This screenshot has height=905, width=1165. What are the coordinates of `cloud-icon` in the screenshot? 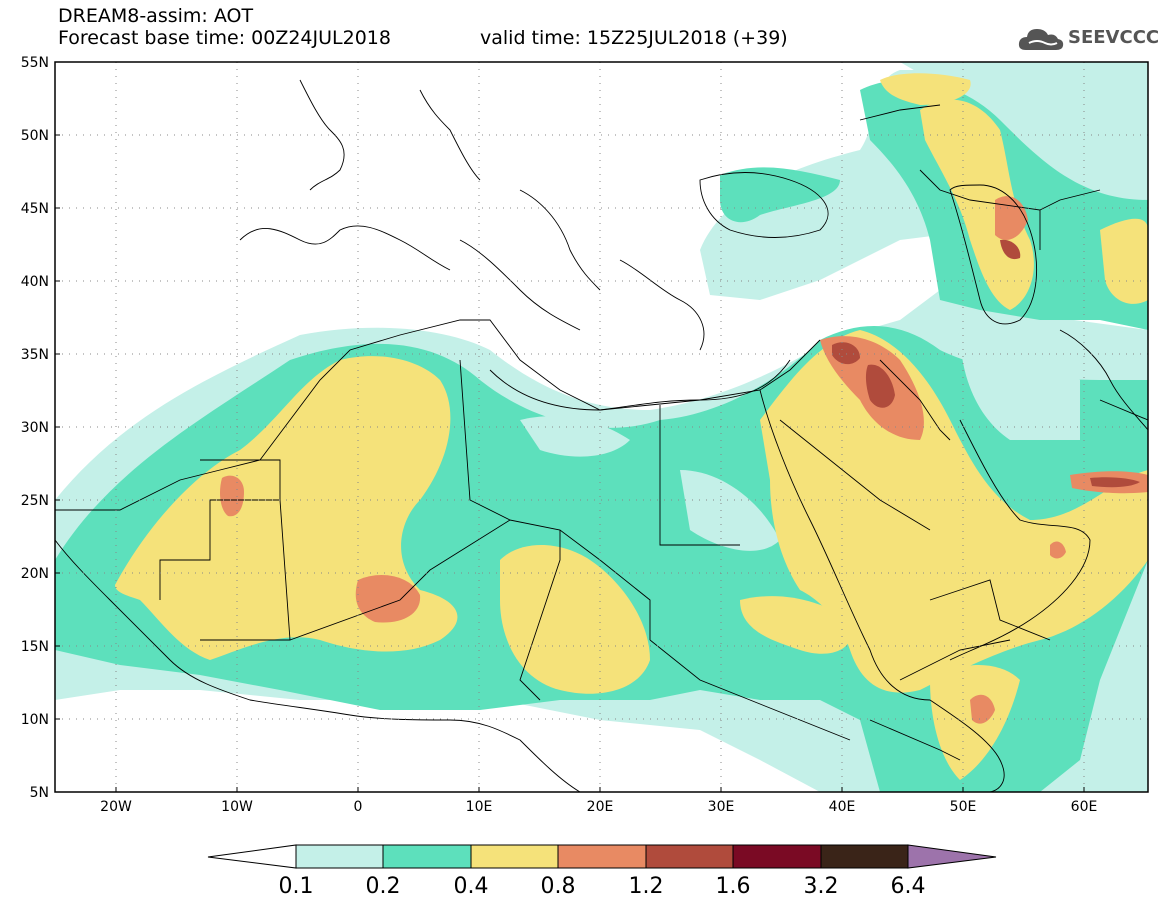 It's located at (1041, 39).